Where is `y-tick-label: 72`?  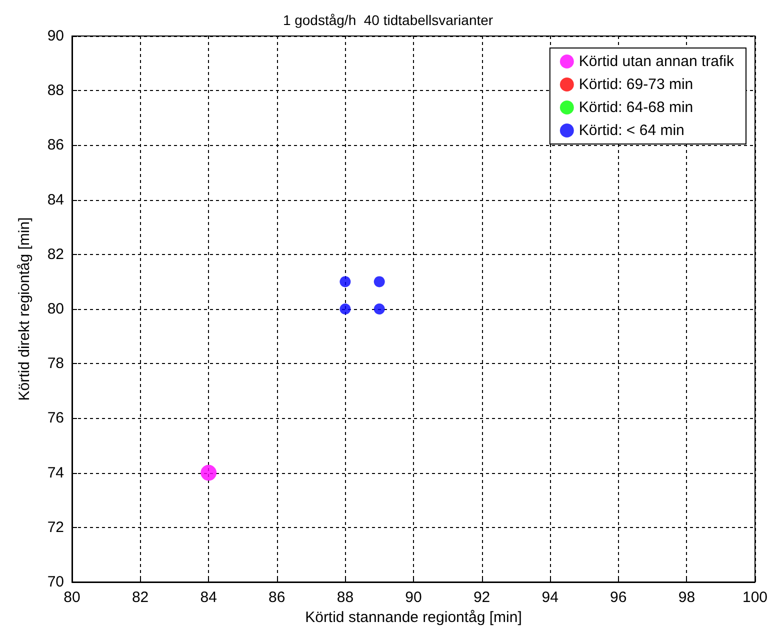
y-tick-label: 72 is located at coordinates (55, 527).